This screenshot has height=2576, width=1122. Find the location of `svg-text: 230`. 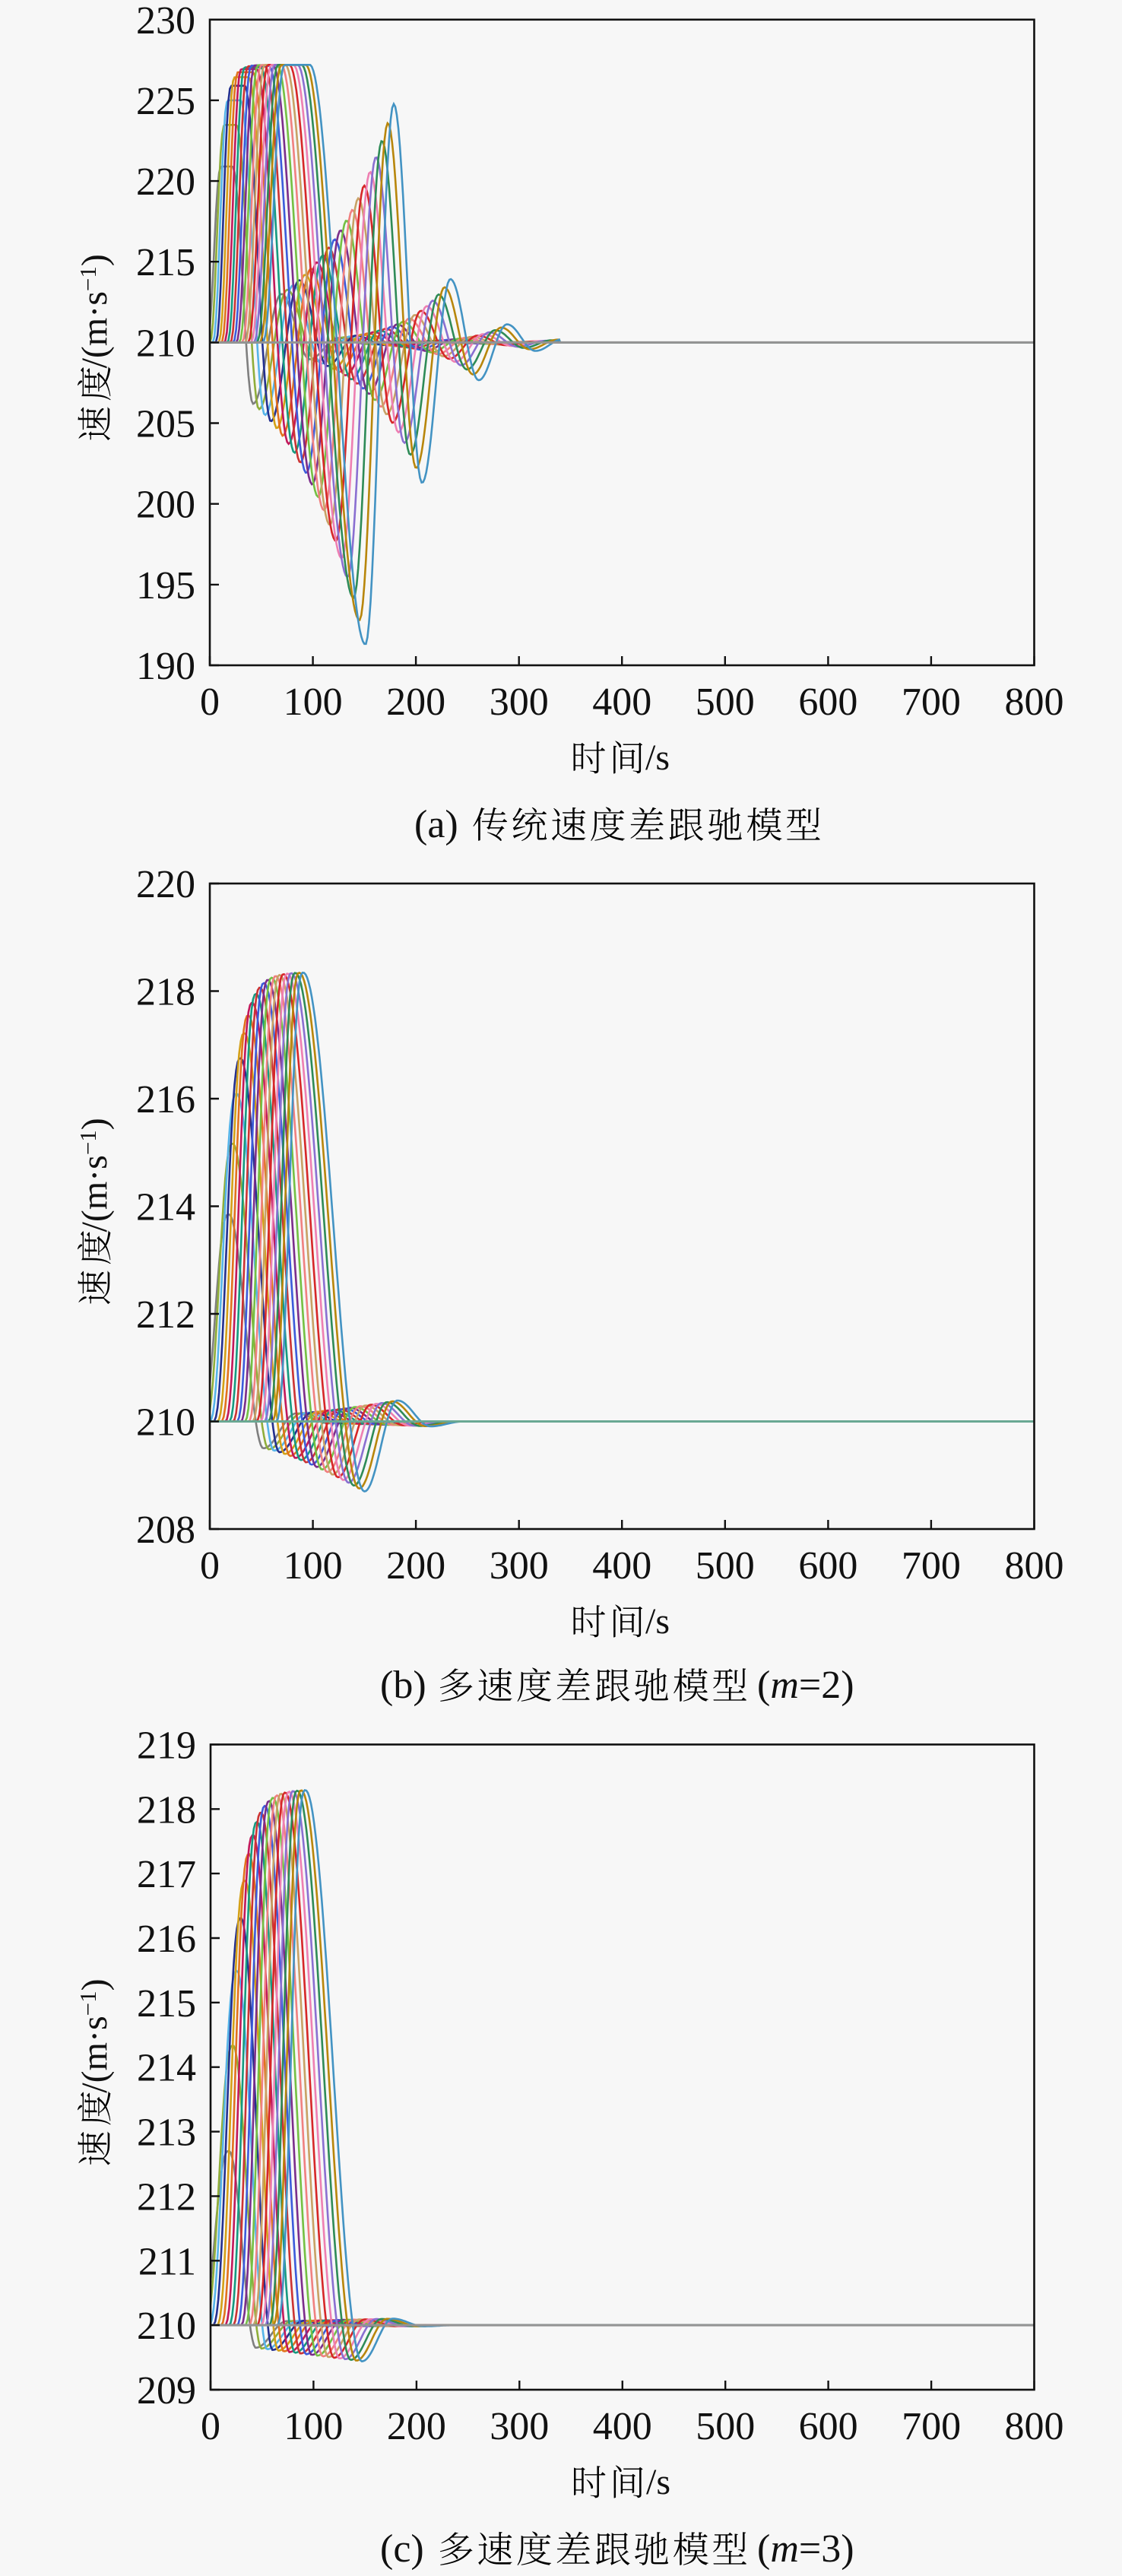

svg-text: 230 is located at coordinates (165, 22).